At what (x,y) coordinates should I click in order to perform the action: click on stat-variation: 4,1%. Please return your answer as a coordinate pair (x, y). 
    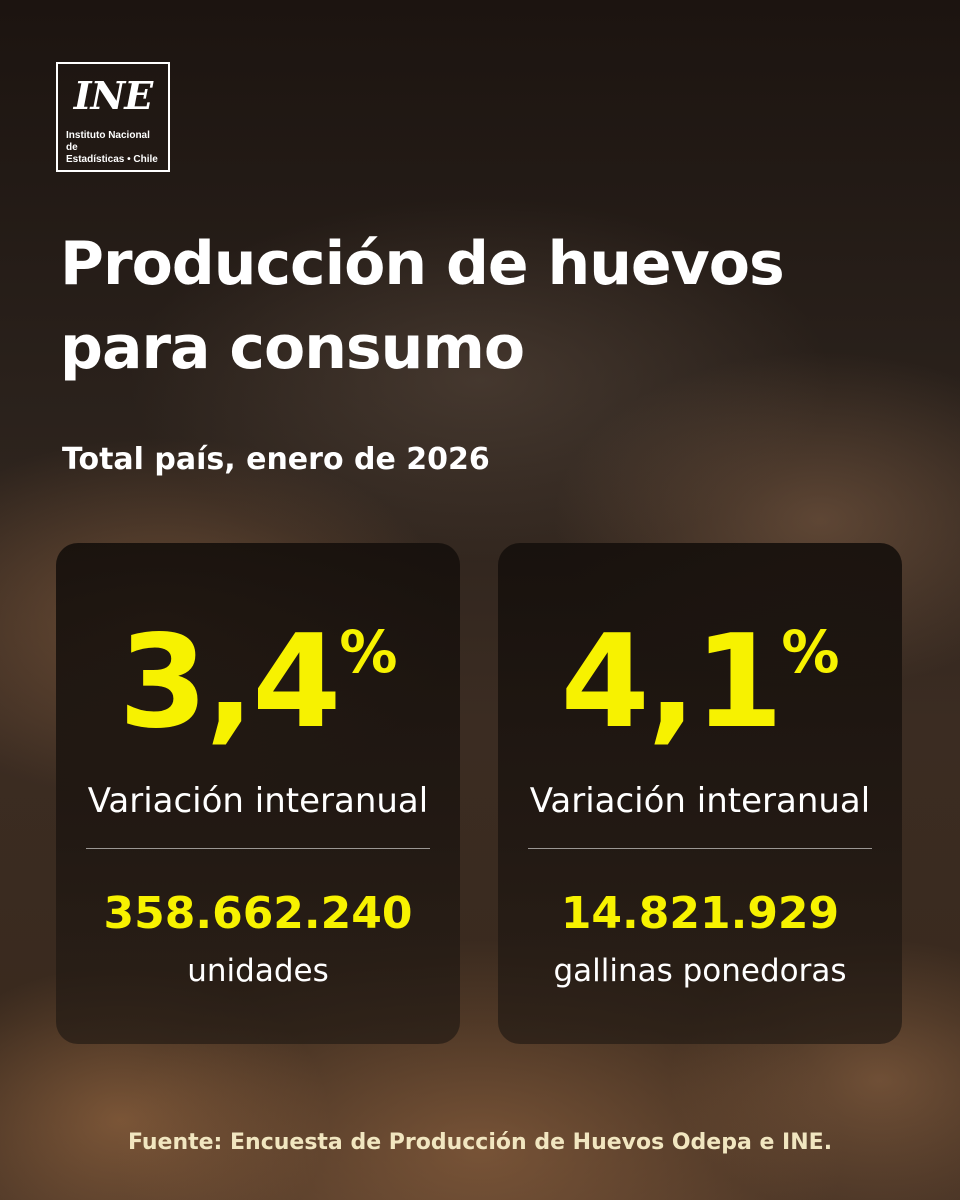
    Looking at the image, I should click on (700, 683).